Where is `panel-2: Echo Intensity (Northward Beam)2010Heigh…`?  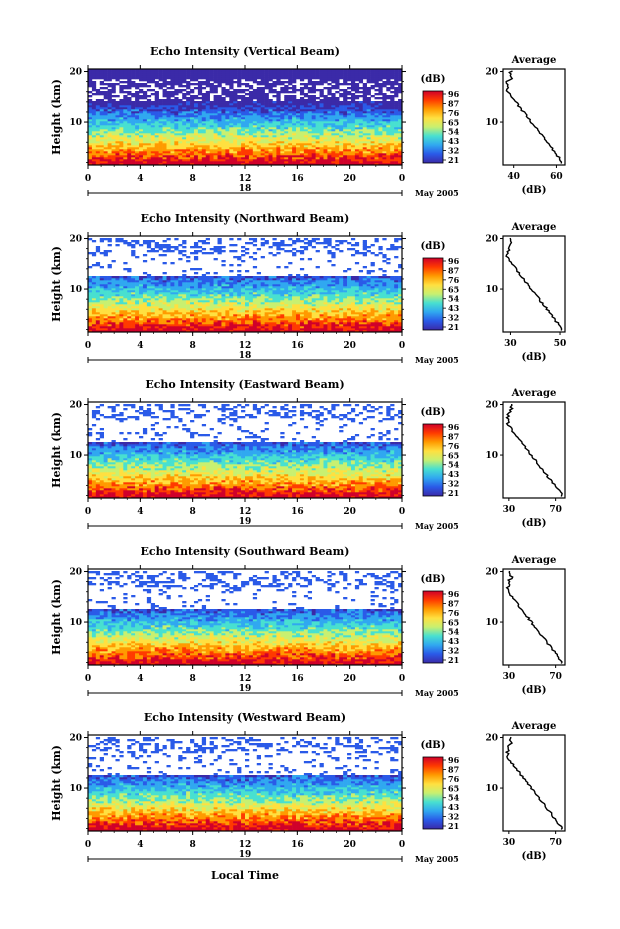 panel-2: Echo Intensity (Northward Beam)2010Heigh… is located at coordinates (308, 288).